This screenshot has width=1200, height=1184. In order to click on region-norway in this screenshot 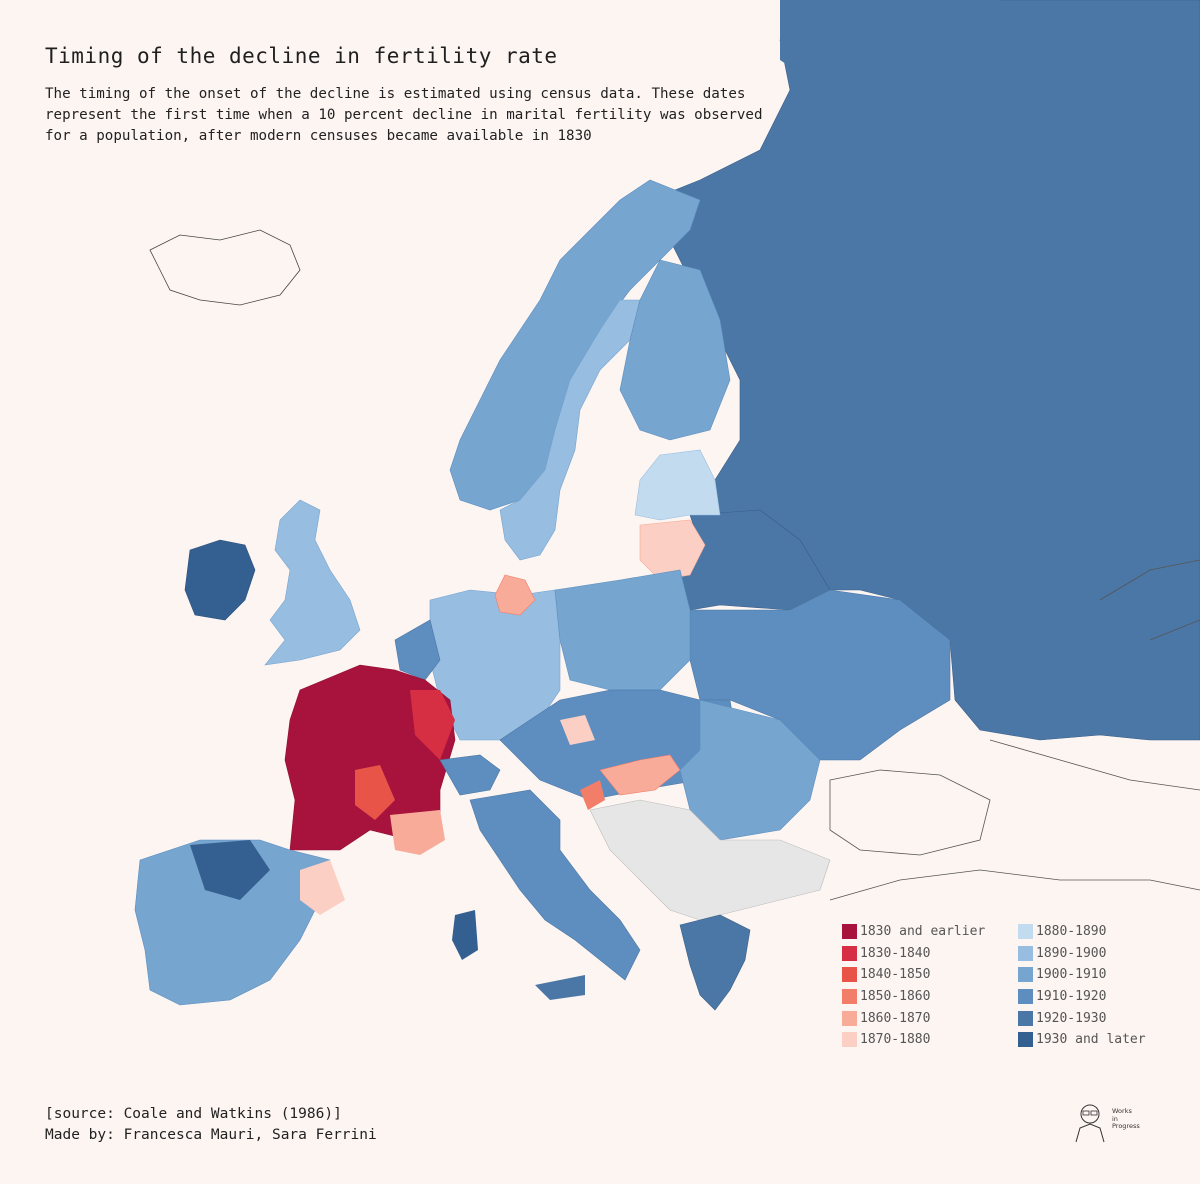, I will do `click(575, 345)`.